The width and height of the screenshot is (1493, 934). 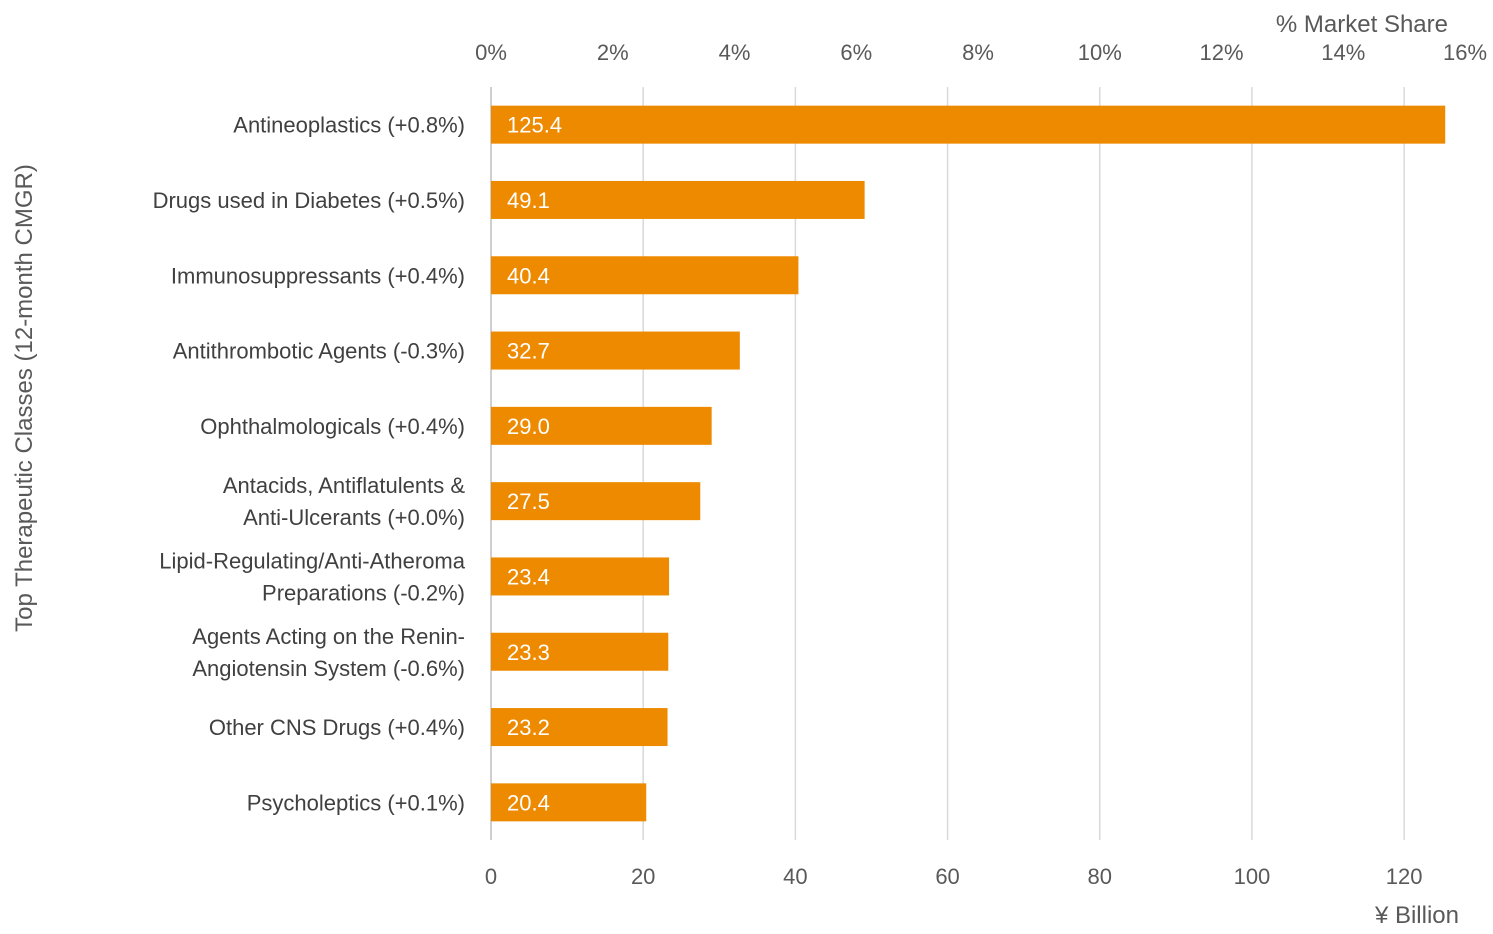 What do you see at coordinates (24, 398) in the screenshot?
I see `y-axis-title: Top Therapeutic Classes (12-month CMGR)` at bounding box center [24, 398].